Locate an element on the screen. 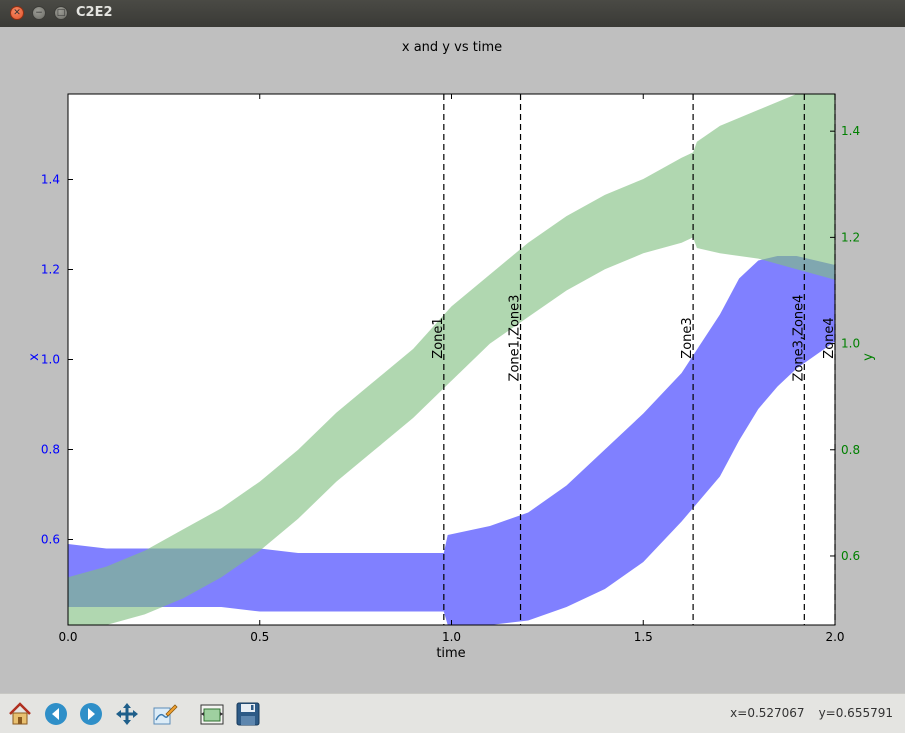 The height and width of the screenshot is (733, 905). cursor-readout: x=0.527067 y=0.655791 is located at coordinates (804, 713).